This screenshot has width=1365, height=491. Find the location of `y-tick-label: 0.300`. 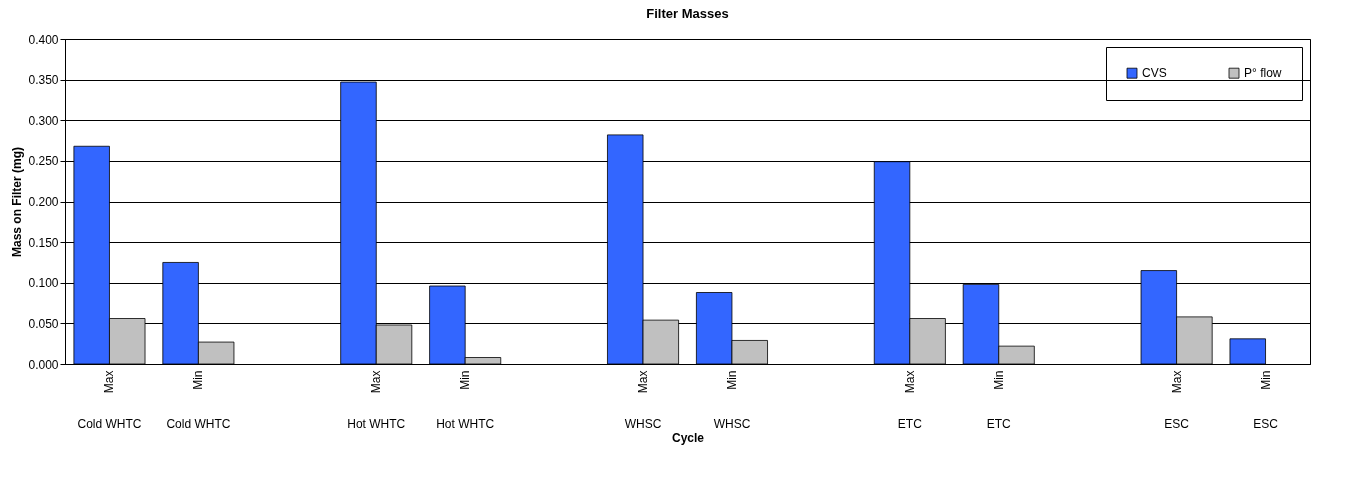

y-tick-label: 0.300 is located at coordinates (43, 120).